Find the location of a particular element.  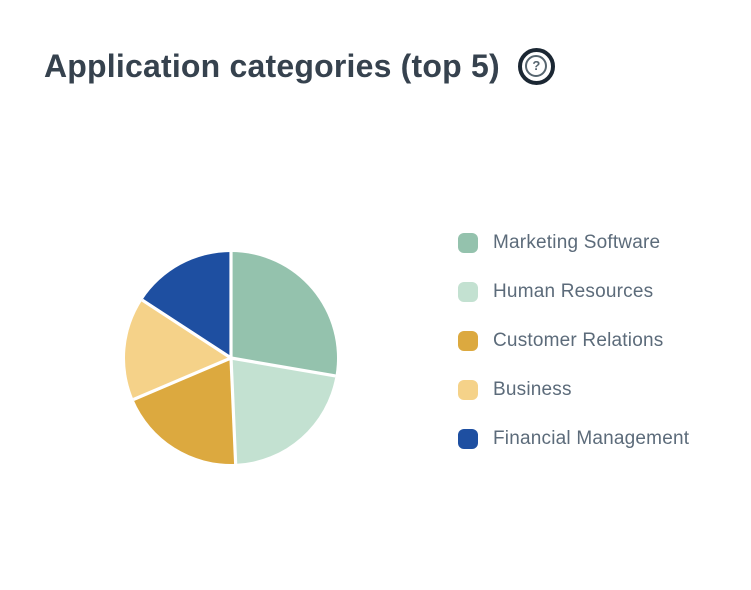

pie-slice-marketing-software is located at coordinates (284, 314).